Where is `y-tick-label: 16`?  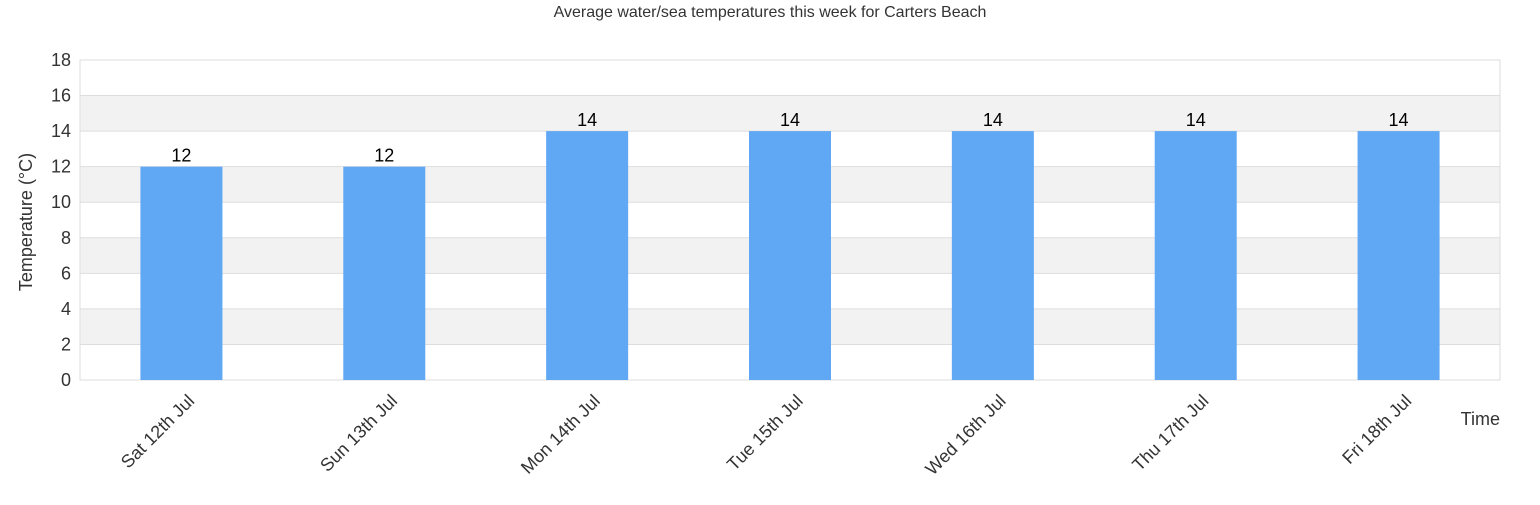 y-tick-label: 16 is located at coordinates (61, 96).